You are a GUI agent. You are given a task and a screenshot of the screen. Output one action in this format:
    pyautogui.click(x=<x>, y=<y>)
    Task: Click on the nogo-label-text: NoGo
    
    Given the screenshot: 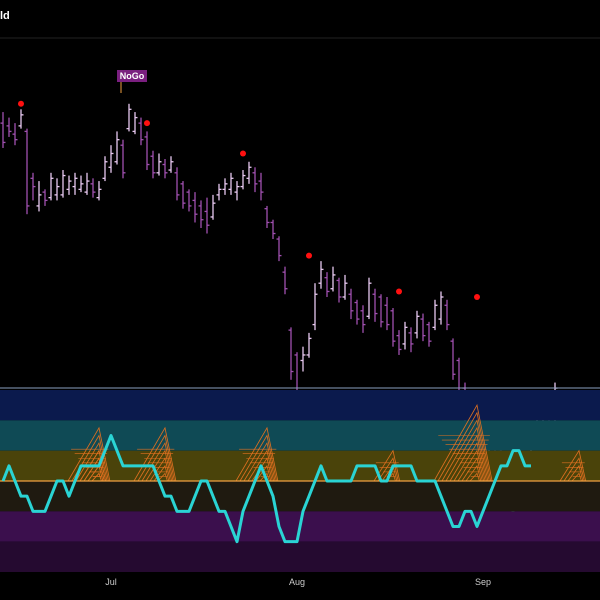 What is the action you would take?
    pyautogui.click(x=132, y=76)
    